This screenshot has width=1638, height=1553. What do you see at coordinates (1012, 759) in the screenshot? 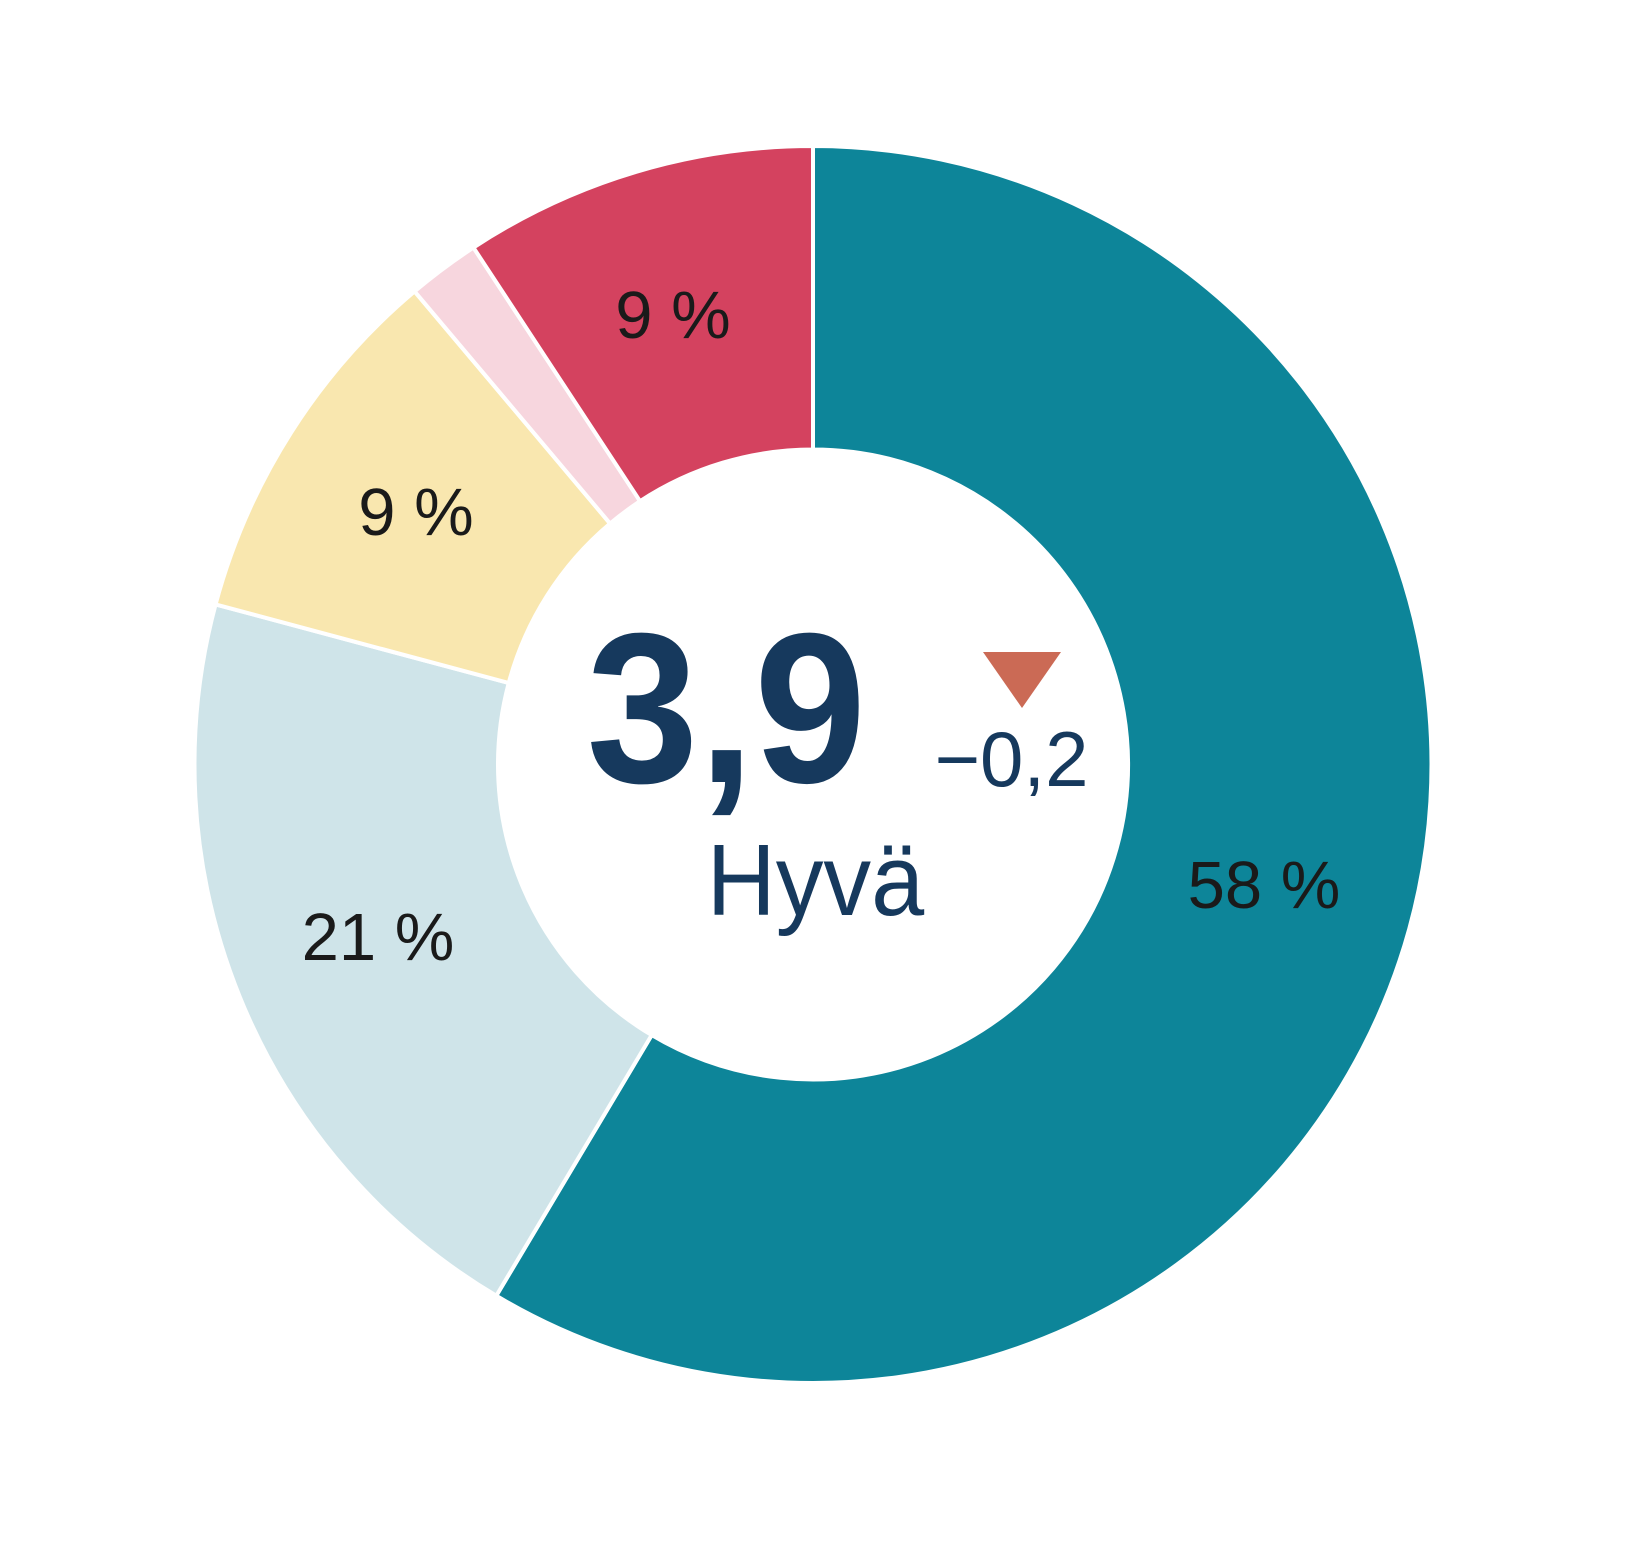
I see `svg-text: −0,2` at bounding box center [1012, 759].